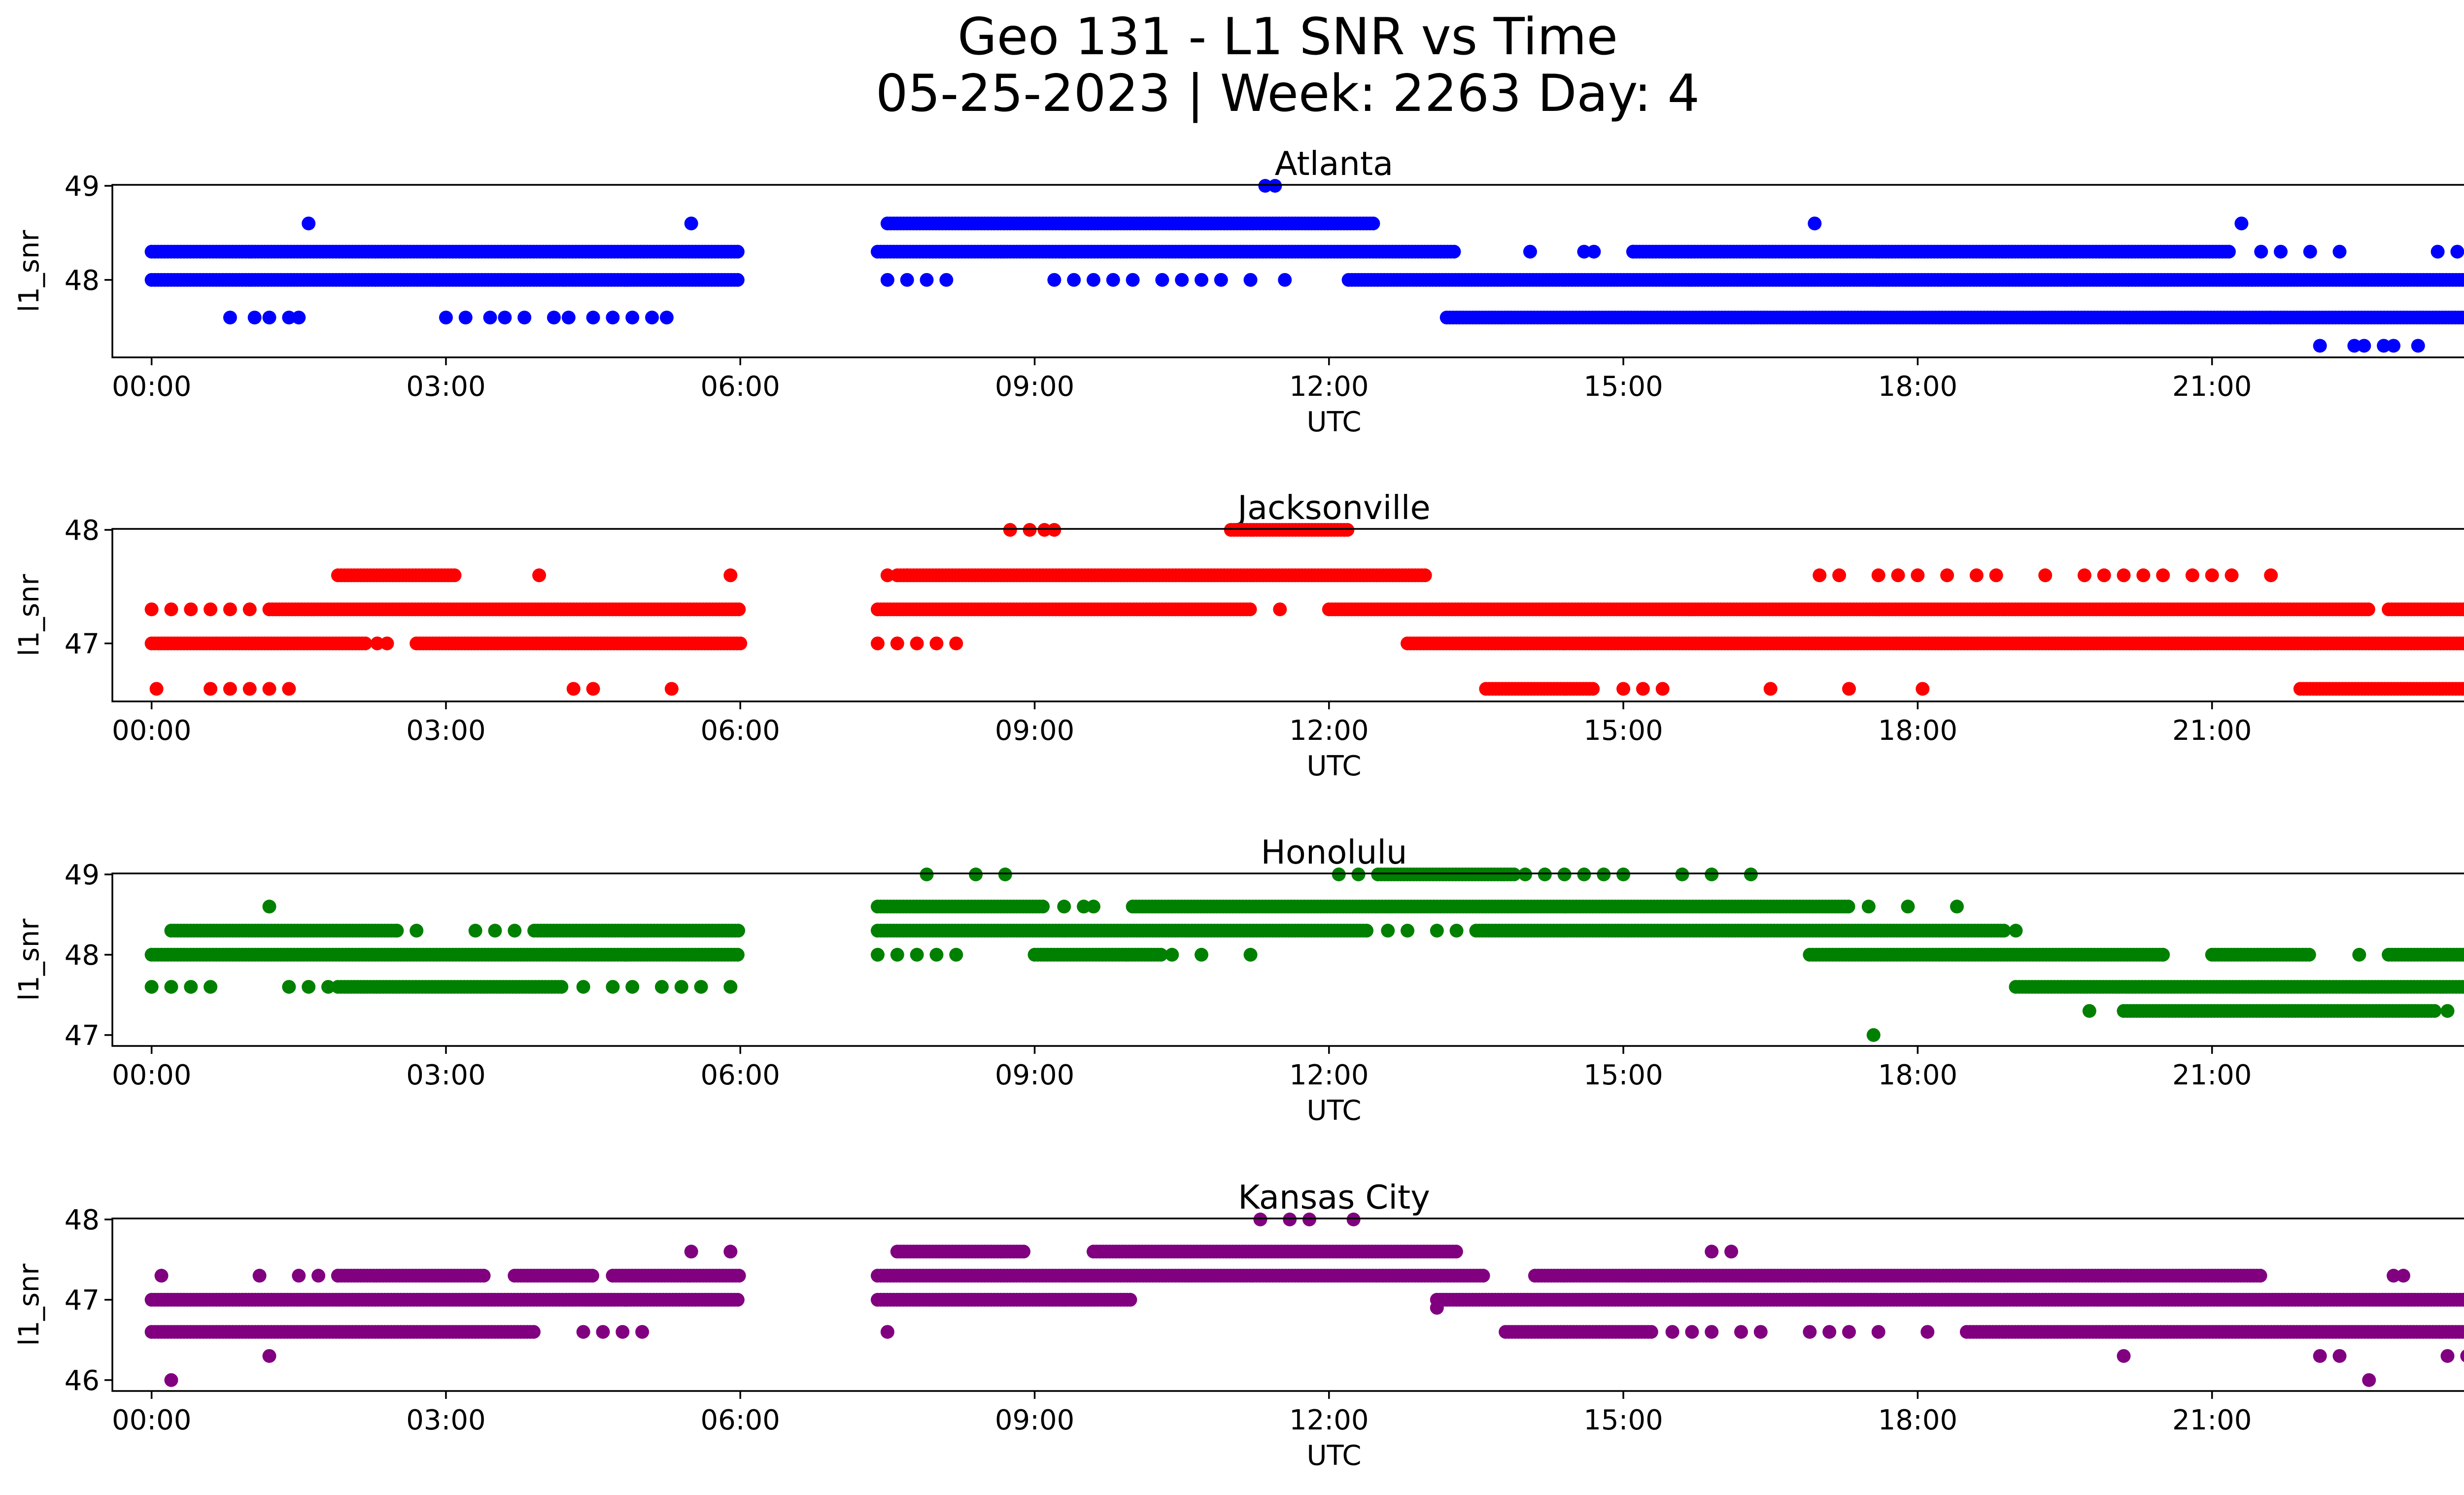 The height and width of the screenshot is (1495, 2464). I want to click on panel-title: Jacksonville, so click(1333, 507).